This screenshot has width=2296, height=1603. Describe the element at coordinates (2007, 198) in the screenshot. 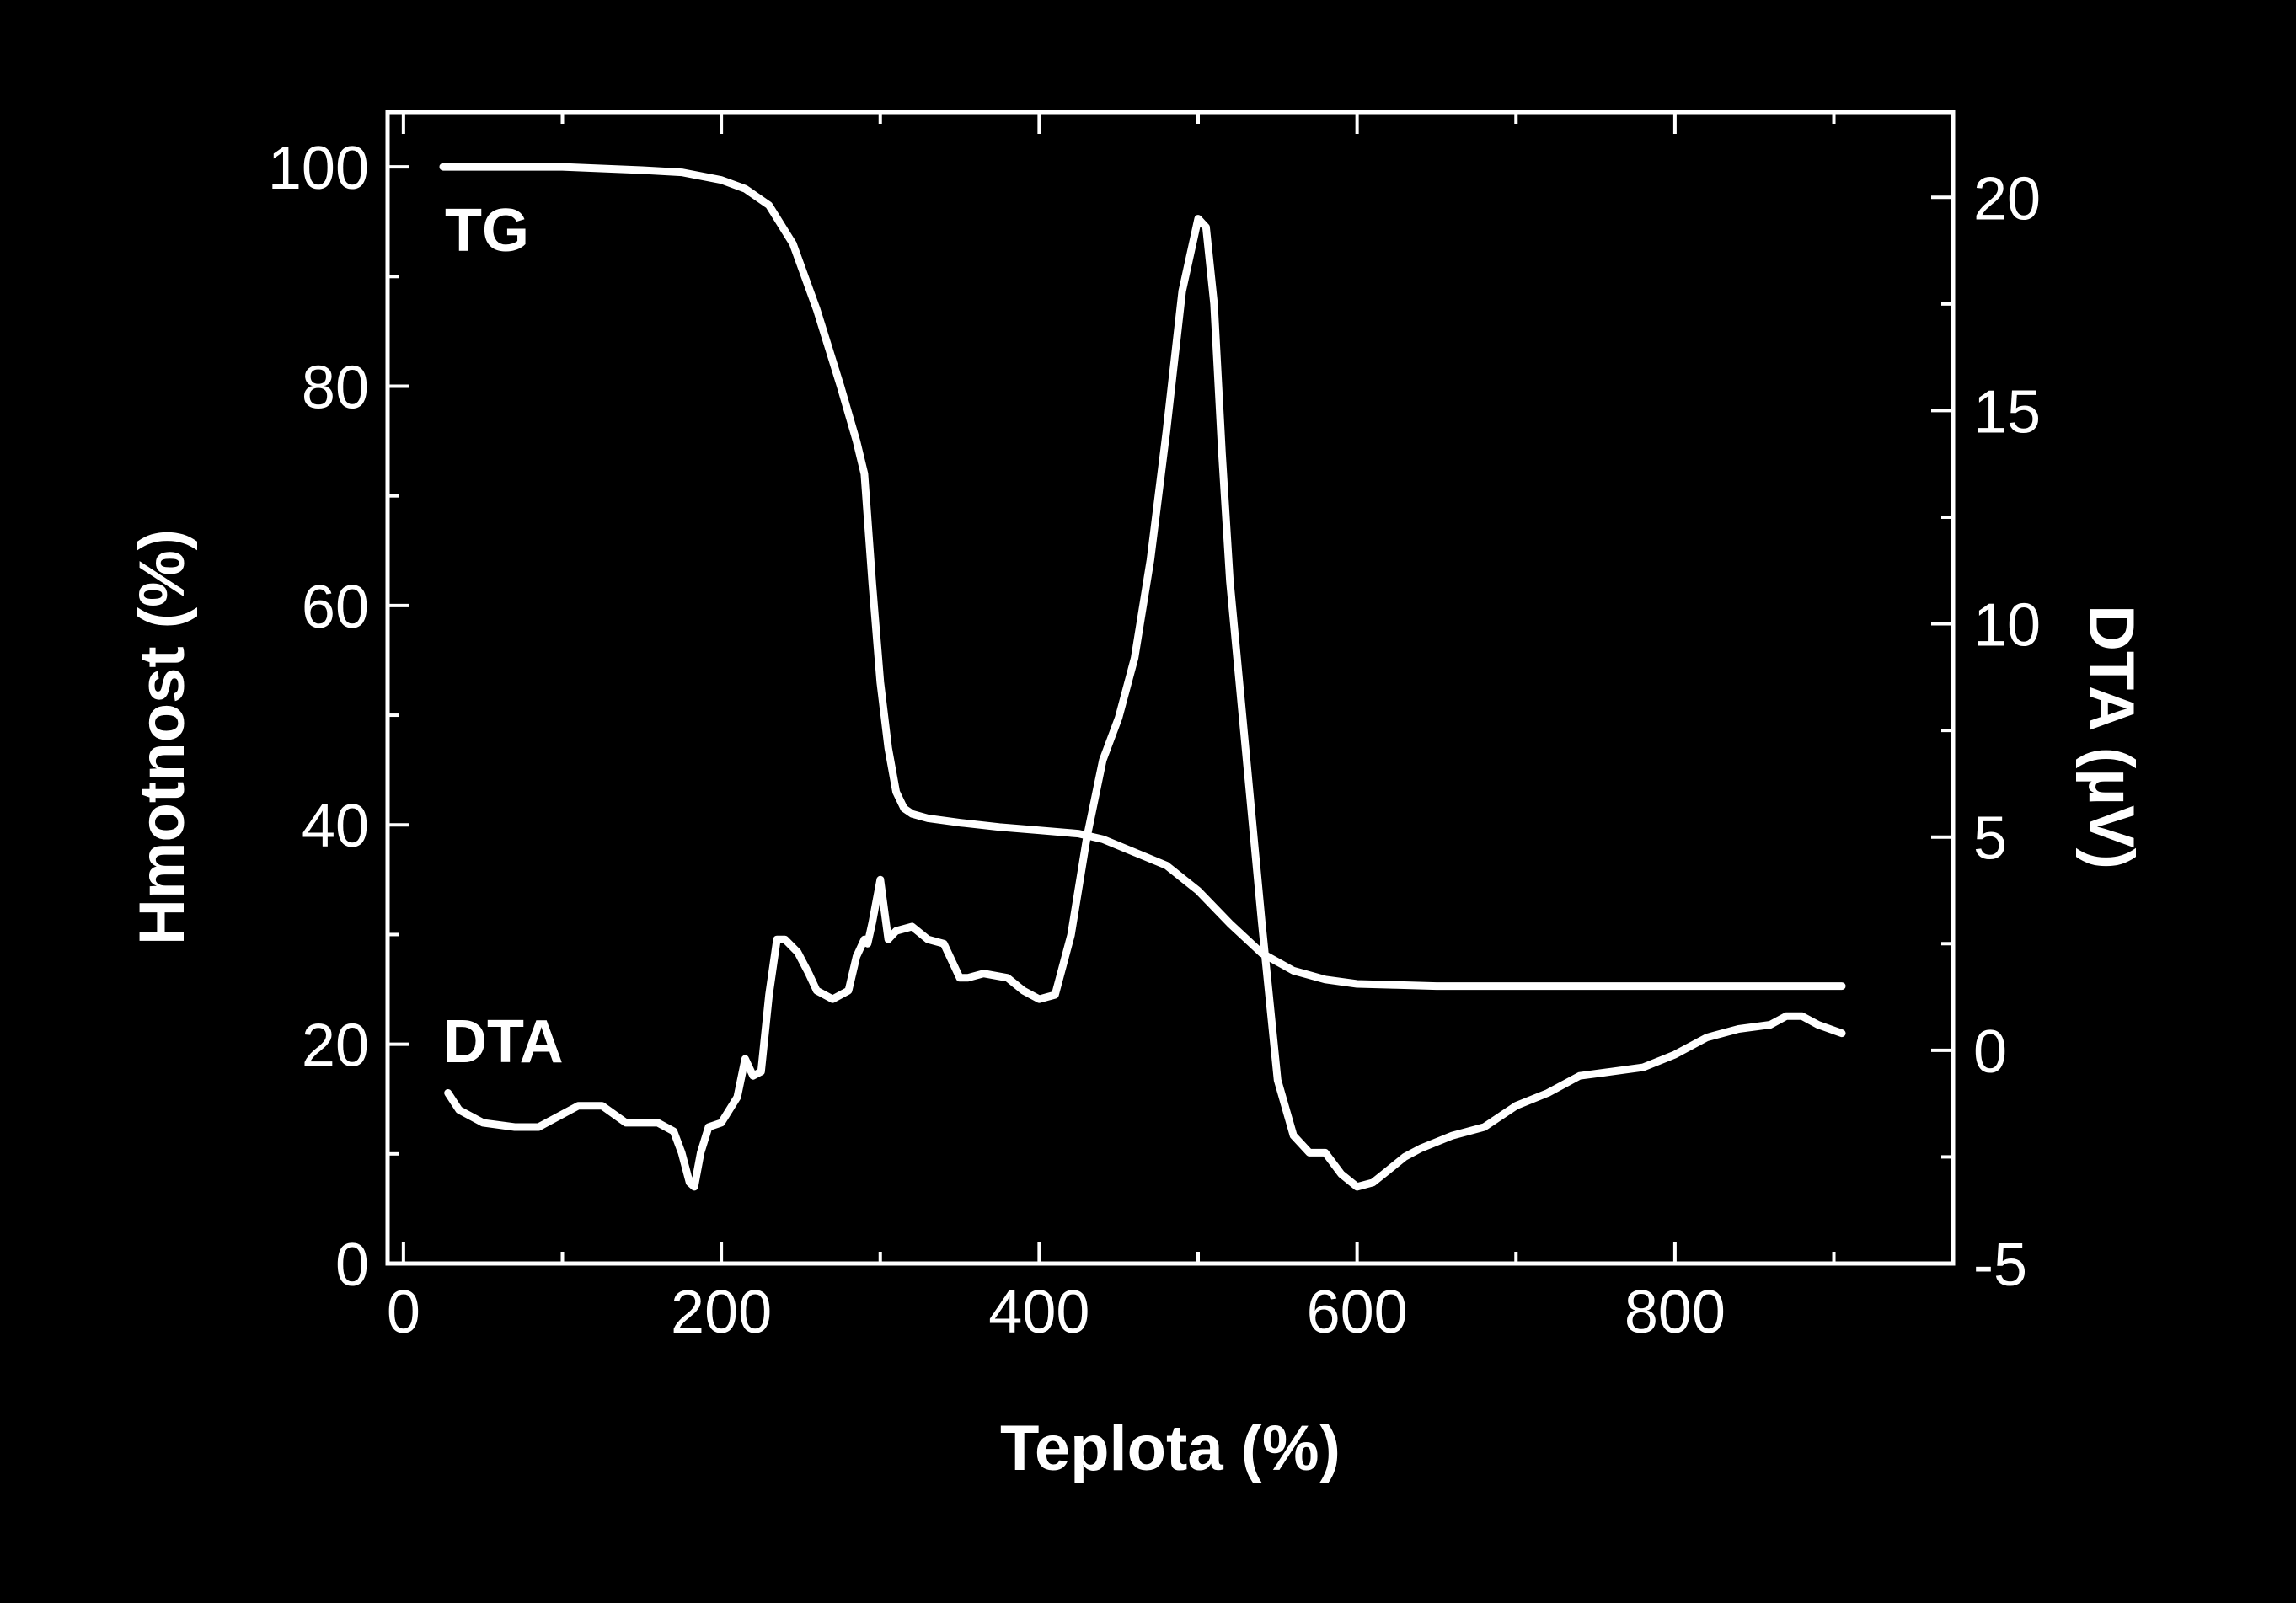

I see `y-right-tick-label: 20` at that location.